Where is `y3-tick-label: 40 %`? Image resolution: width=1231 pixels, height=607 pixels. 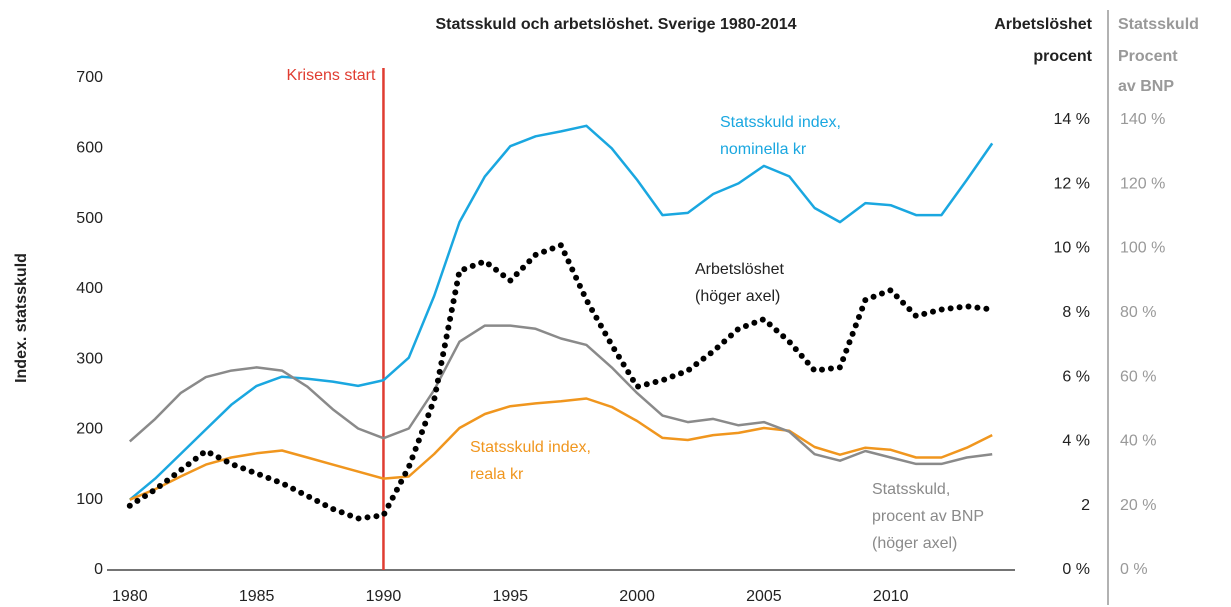
y3-tick-label: 40 % is located at coordinates (1138, 441).